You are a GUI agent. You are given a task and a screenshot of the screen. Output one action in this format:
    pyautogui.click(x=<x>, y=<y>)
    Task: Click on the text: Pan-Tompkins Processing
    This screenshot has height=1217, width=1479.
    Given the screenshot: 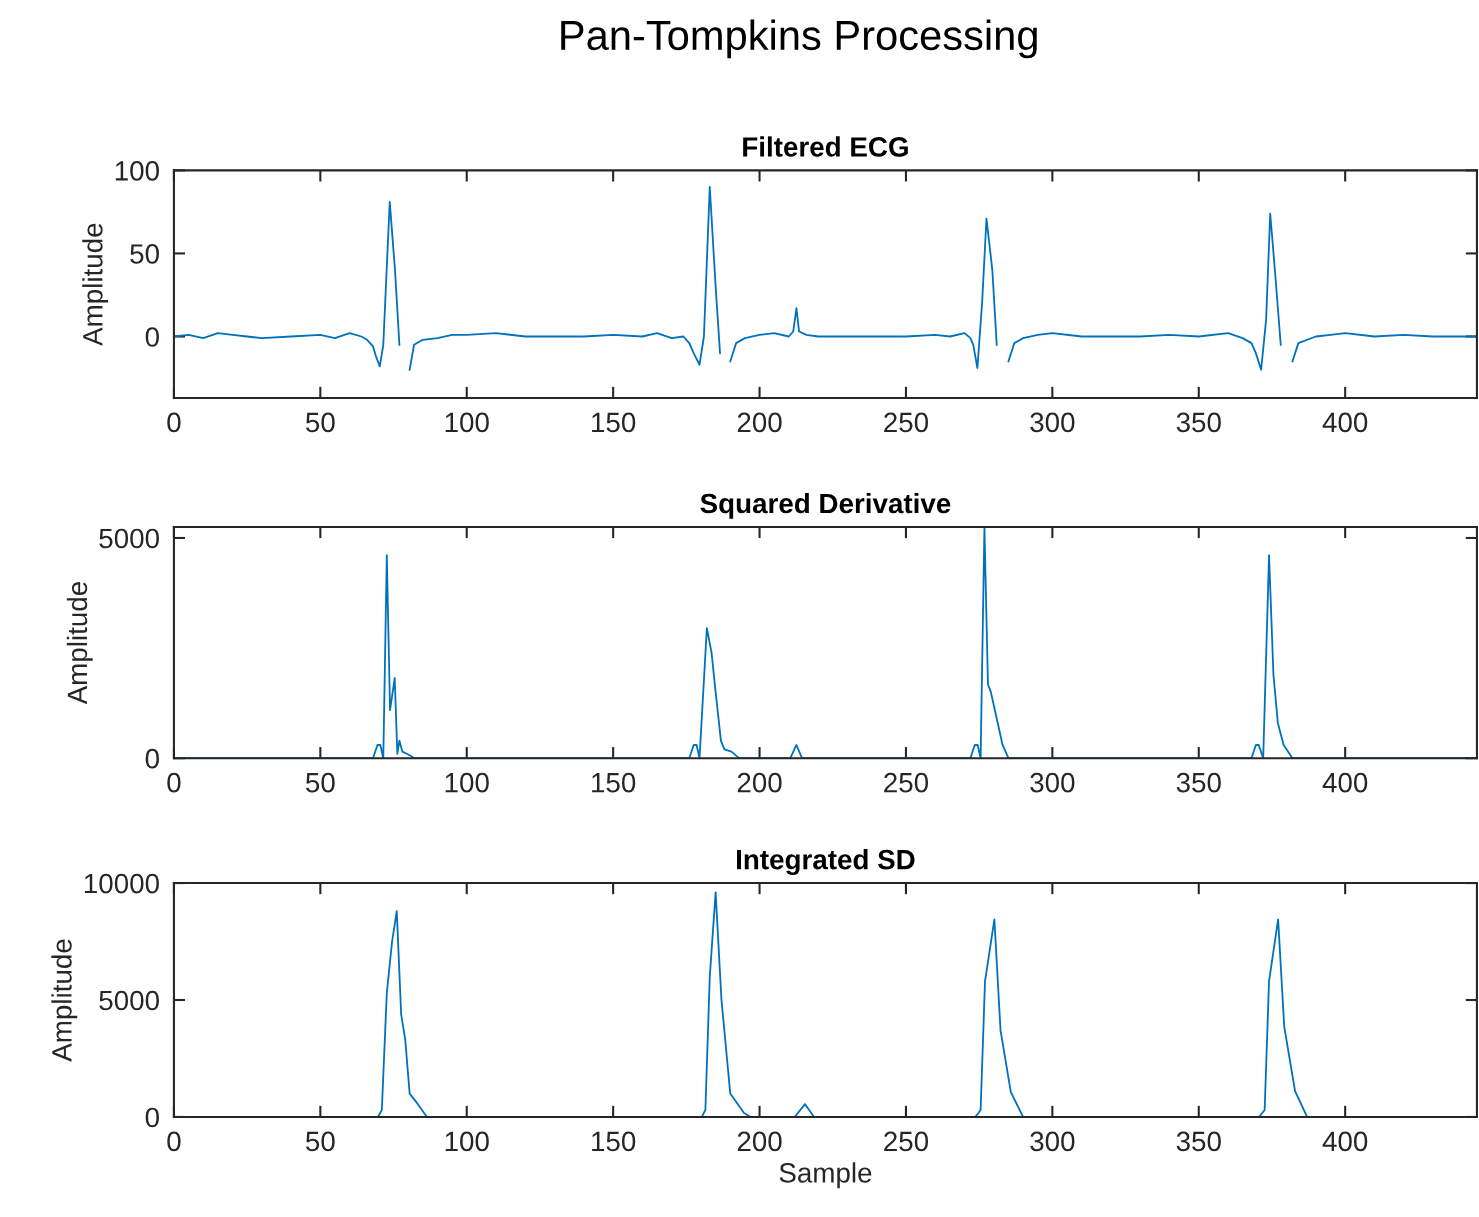 What is the action you would take?
    pyautogui.click(x=799, y=39)
    